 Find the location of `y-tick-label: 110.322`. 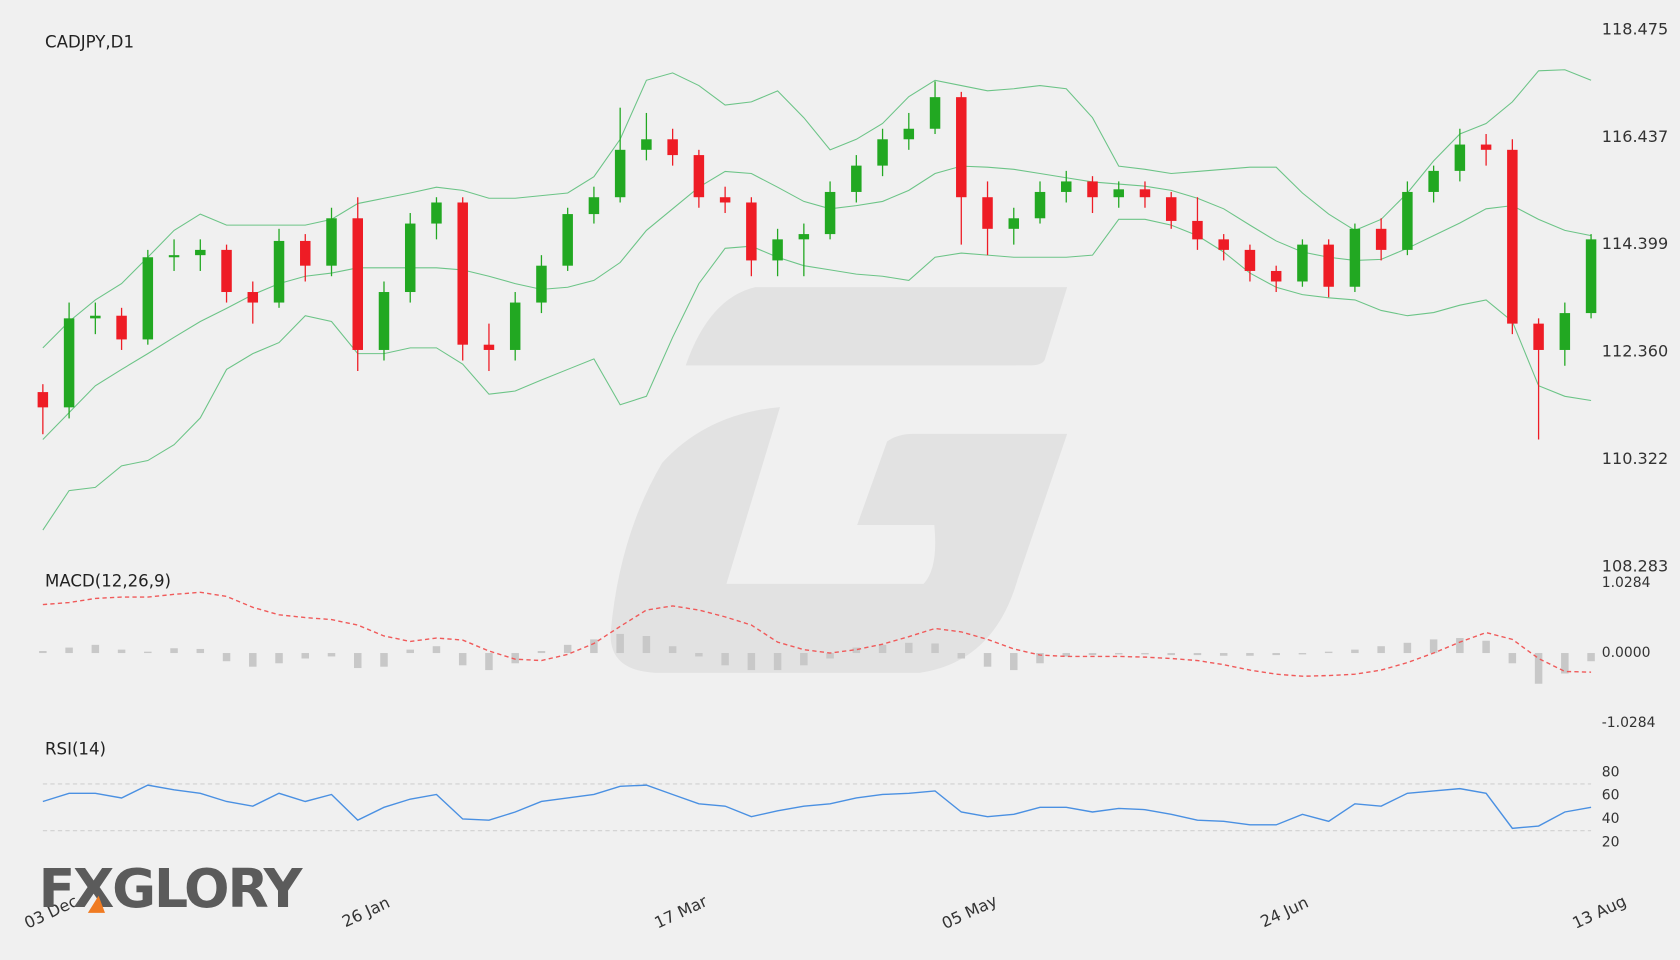

y-tick-label: 110.322 is located at coordinates (1635, 458).